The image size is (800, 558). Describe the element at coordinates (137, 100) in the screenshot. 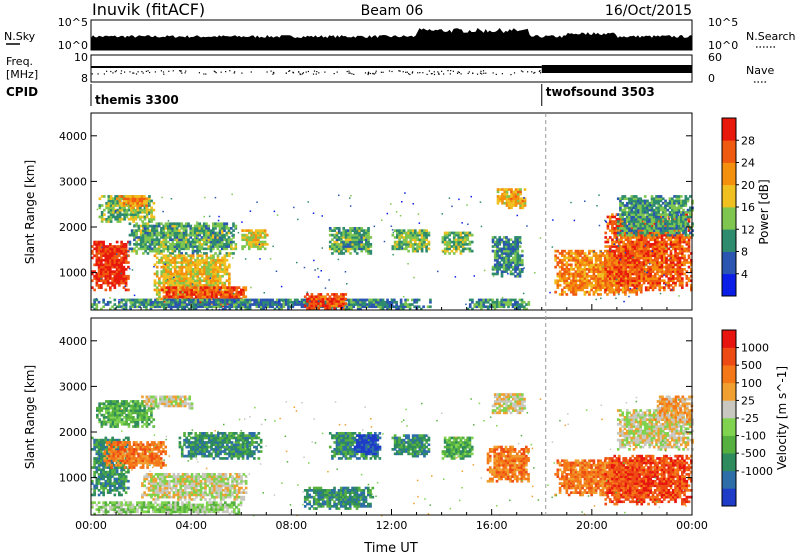

I see `cpid-segment-1: themis 3300` at that location.